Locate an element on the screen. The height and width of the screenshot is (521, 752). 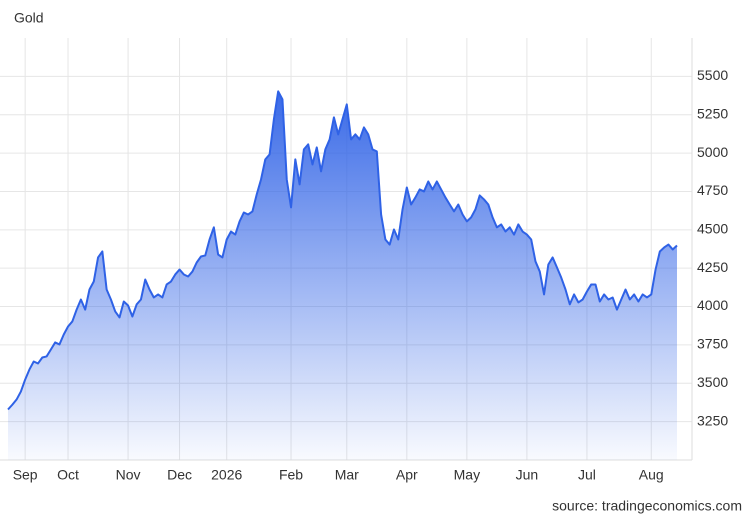
y-tick-label: 4750 is located at coordinates (712, 190).